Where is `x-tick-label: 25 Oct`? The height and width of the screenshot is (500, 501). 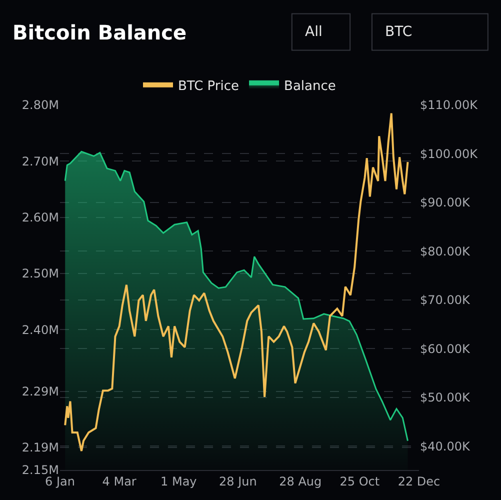 x-tick-label: 25 Oct is located at coordinates (360, 481).